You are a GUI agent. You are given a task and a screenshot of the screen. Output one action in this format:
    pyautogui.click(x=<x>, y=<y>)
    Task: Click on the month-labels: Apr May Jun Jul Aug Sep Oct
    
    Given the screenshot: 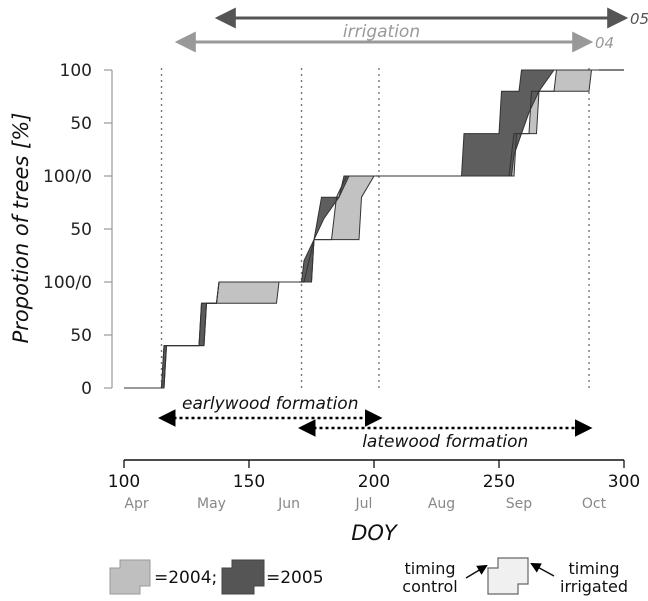 What is the action you would take?
    pyautogui.click(x=365, y=504)
    